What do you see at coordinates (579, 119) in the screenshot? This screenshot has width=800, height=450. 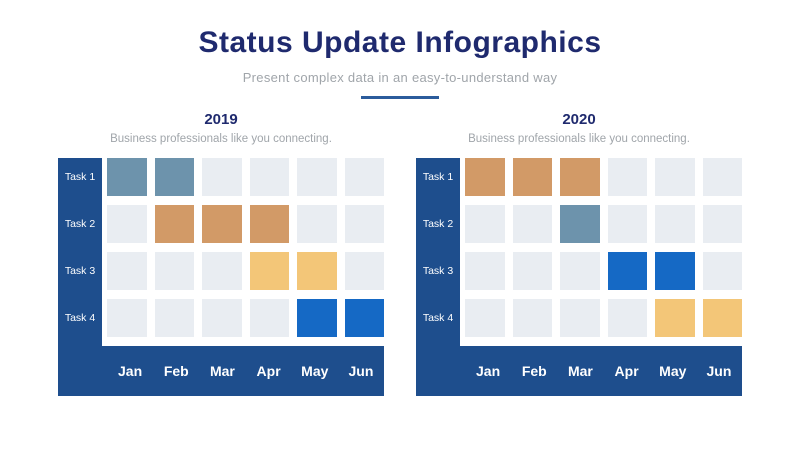 I see `chart-year-label: 2020` at bounding box center [579, 119].